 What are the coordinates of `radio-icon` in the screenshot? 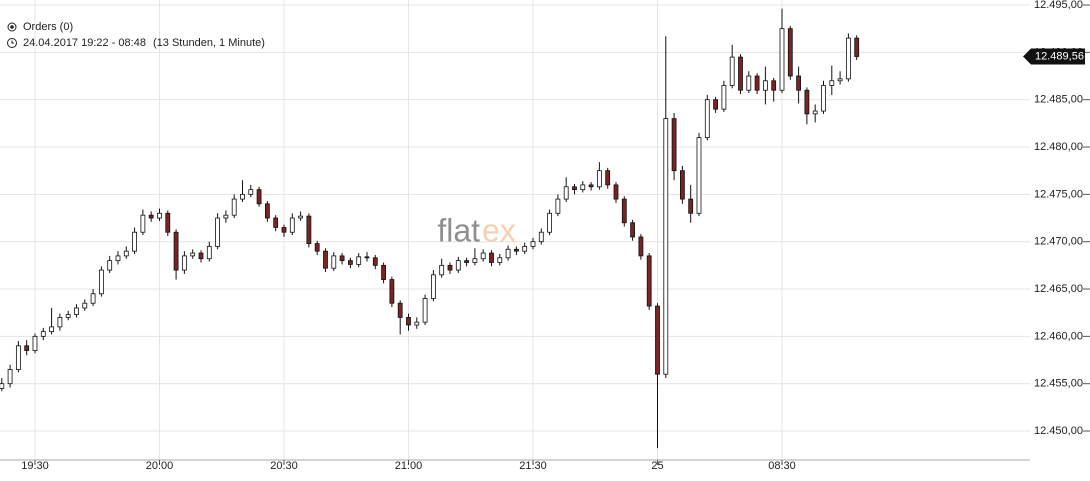 It's located at (12, 27).